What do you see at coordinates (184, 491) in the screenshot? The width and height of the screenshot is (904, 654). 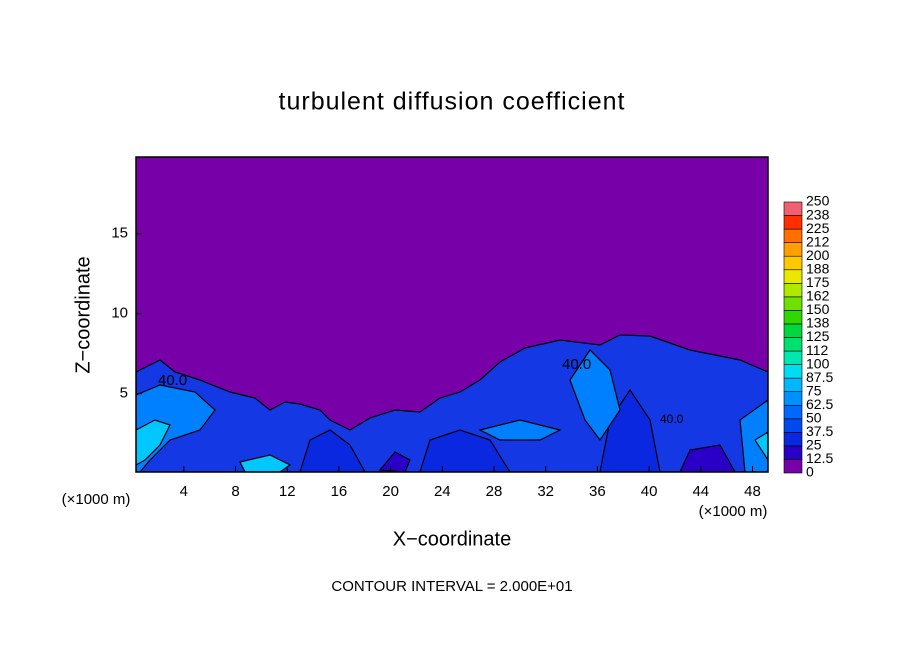 I see `x-tick-label: 4` at bounding box center [184, 491].